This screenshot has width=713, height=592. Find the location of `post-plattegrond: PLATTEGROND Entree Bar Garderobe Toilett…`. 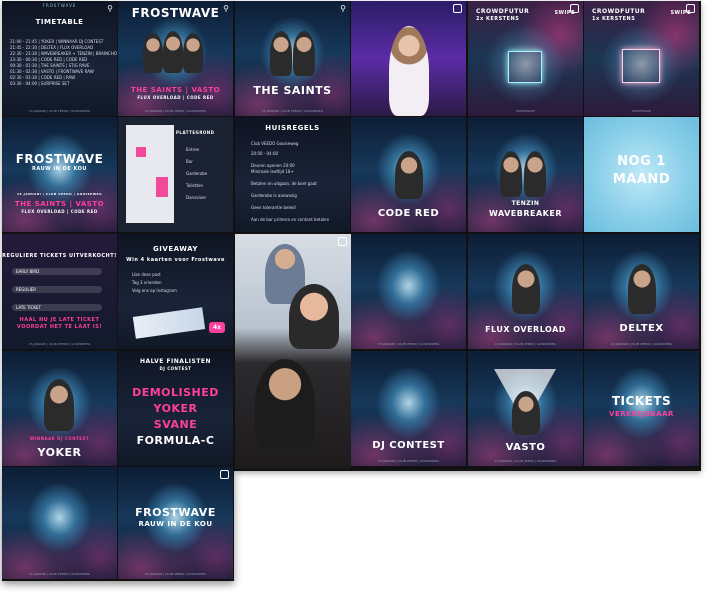

post-plattegrond: PLATTEGROND Entree Bar Garderobe Toilett… is located at coordinates (175, 174).